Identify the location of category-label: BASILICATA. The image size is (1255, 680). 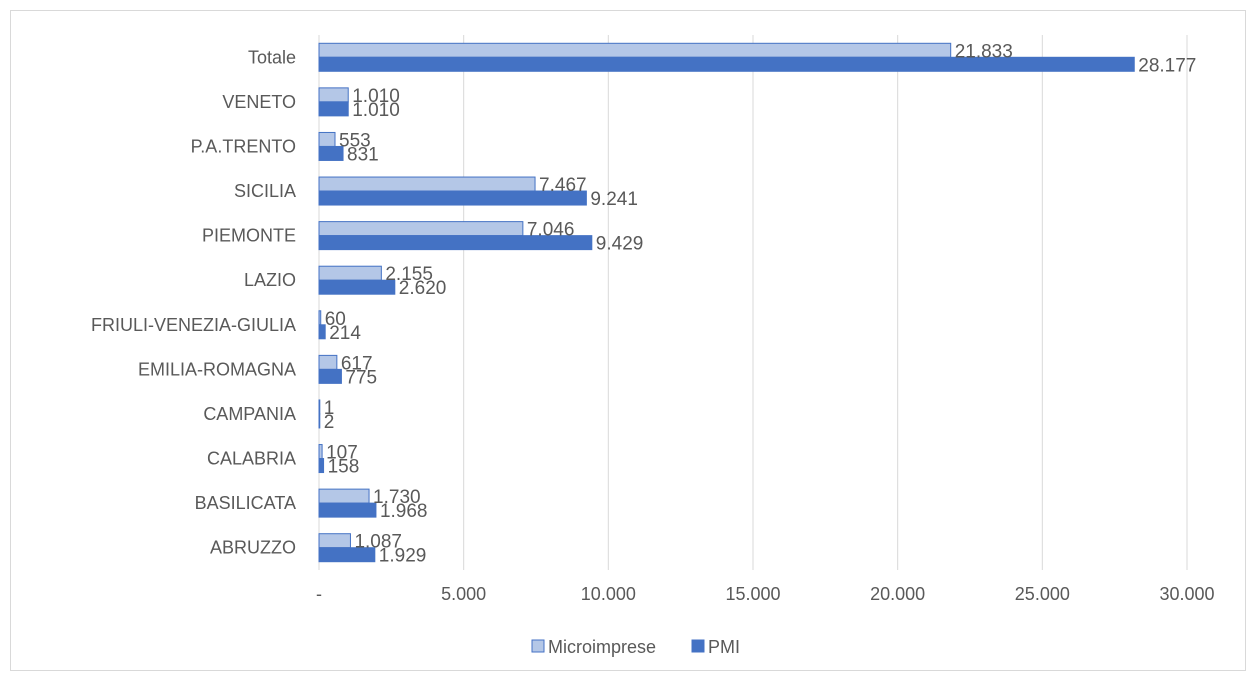
(245, 503).